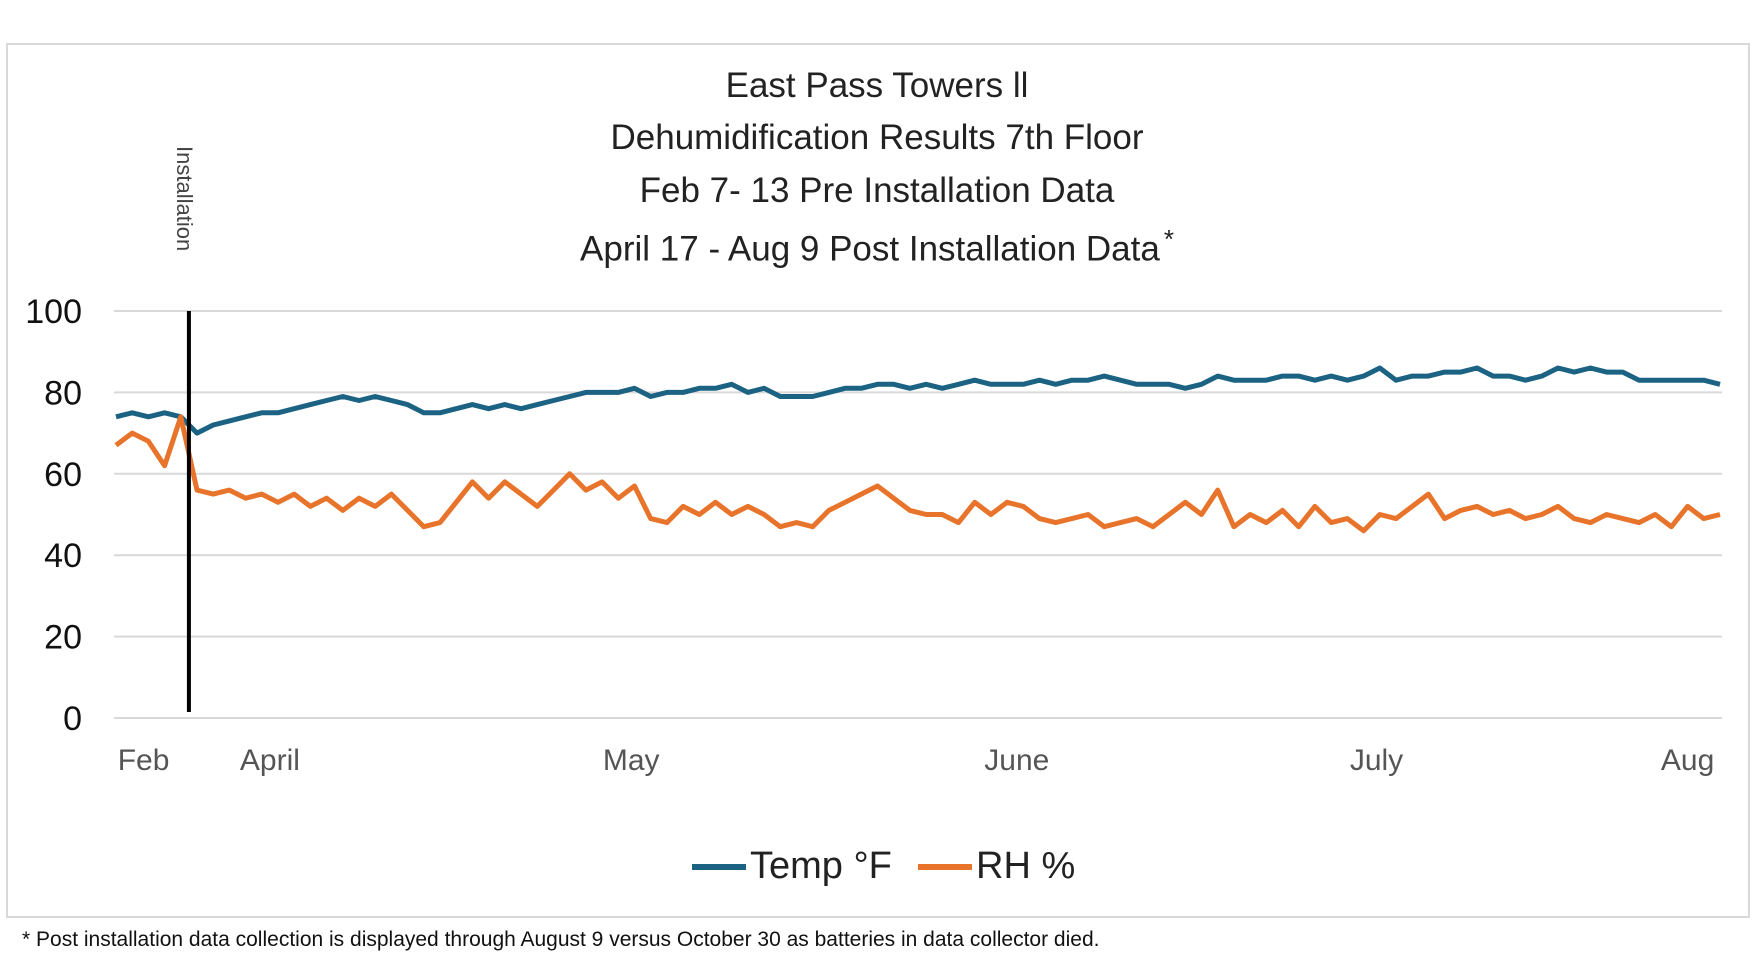  What do you see at coordinates (1687, 760) in the screenshot?
I see `x-tick-label-aug: Aug` at bounding box center [1687, 760].